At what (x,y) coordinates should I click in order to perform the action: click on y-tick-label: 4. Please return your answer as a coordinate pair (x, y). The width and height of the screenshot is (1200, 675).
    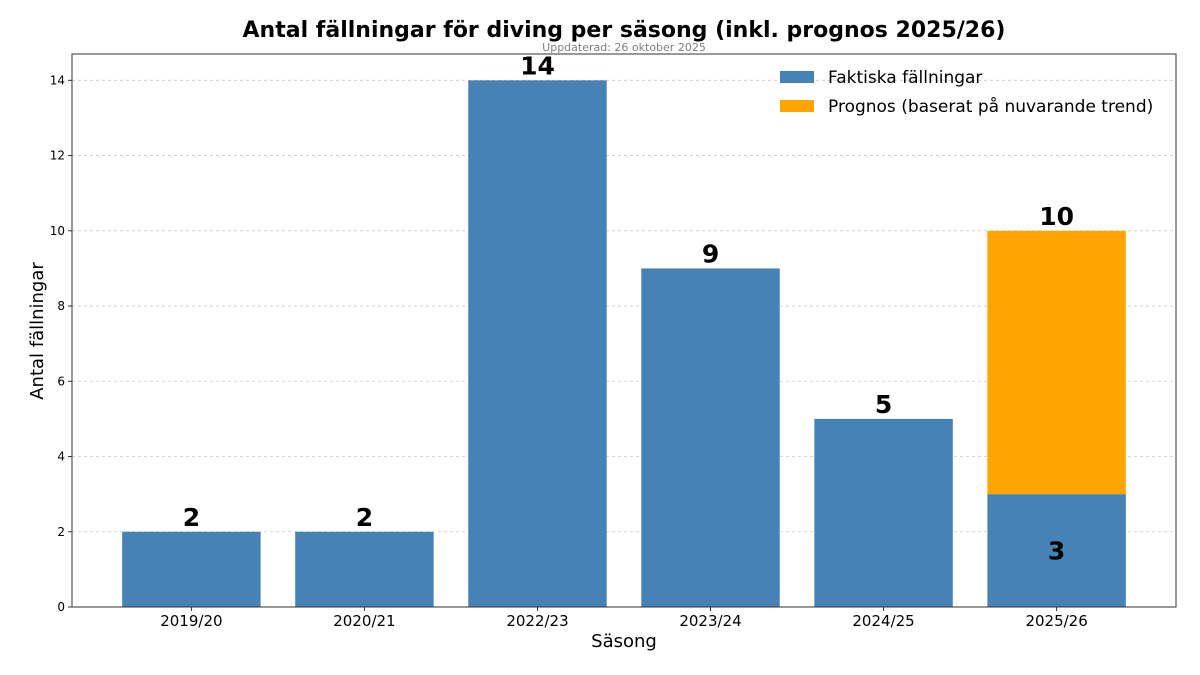
    Looking at the image, I should click on (61, 457).